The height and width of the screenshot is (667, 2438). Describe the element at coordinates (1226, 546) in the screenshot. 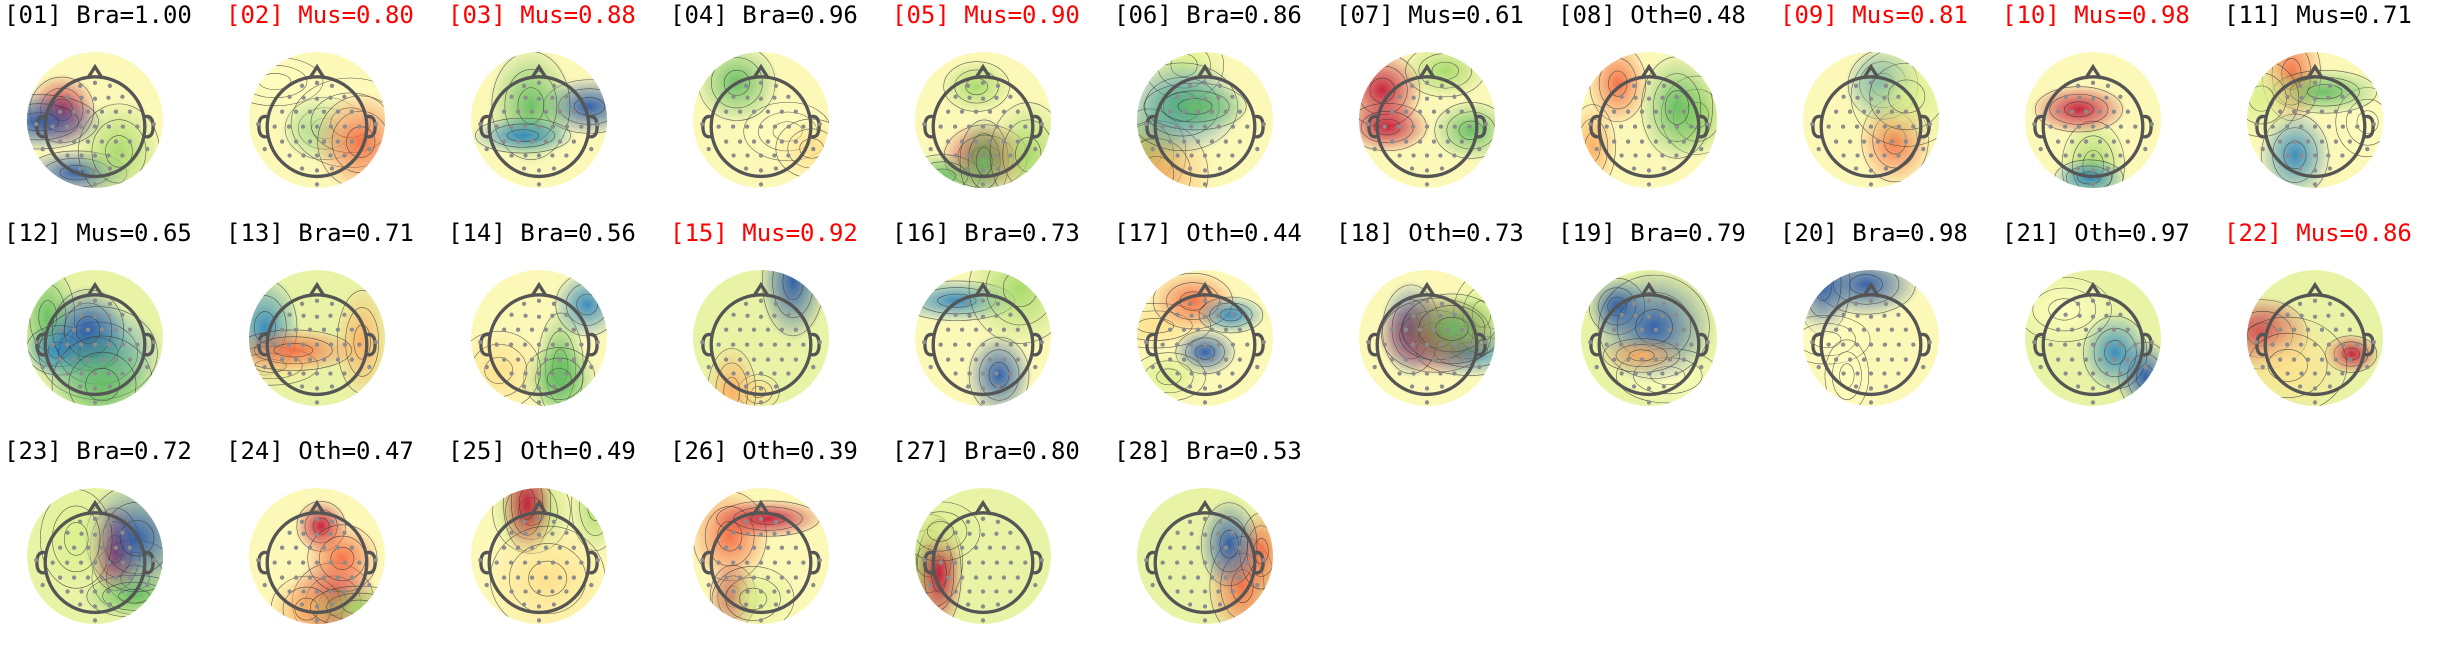

I see `component-cell: [28] Bra=0.53` at that location.